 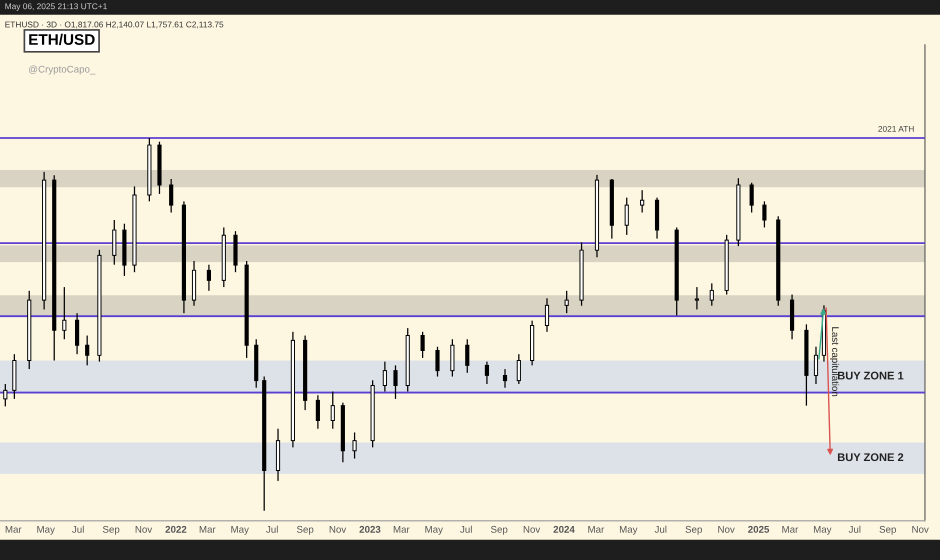 What do you see at coordinates (896, 129) in the screenshot?
I see `ref-line-label: 2021 ATH` at bounding box center [896, 129].